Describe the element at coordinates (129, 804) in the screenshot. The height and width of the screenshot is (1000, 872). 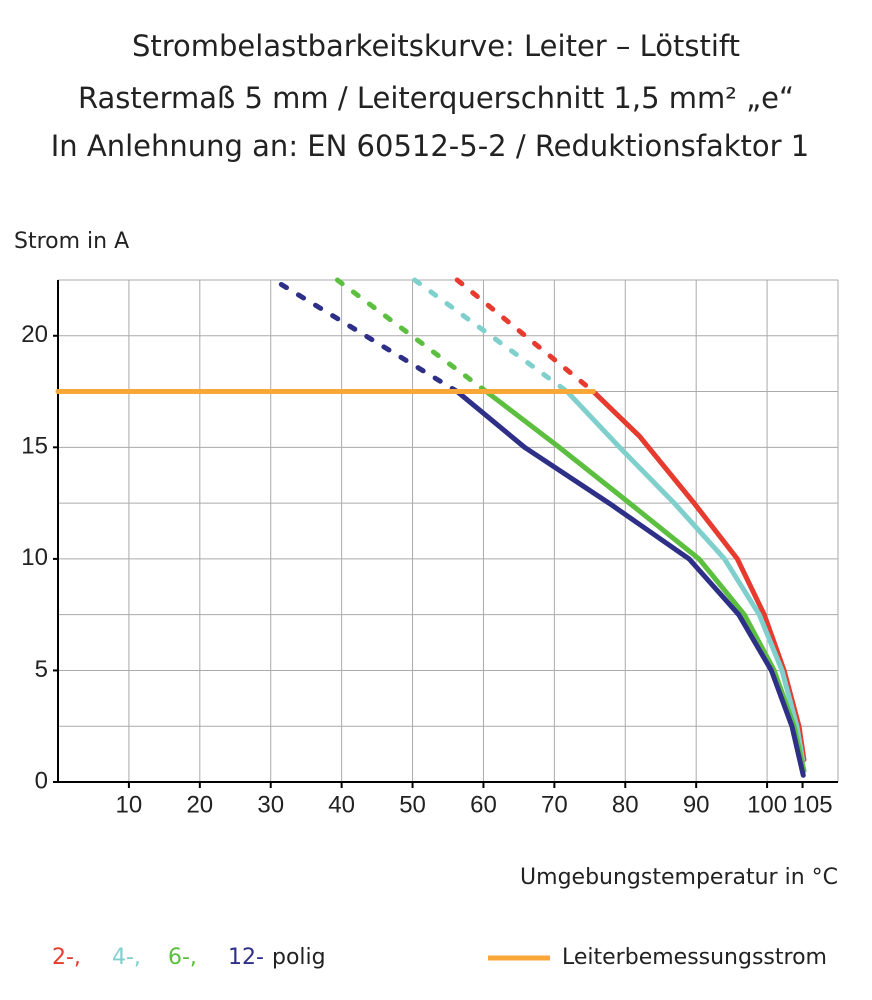
I see `x-tick-label: 10` at that location.